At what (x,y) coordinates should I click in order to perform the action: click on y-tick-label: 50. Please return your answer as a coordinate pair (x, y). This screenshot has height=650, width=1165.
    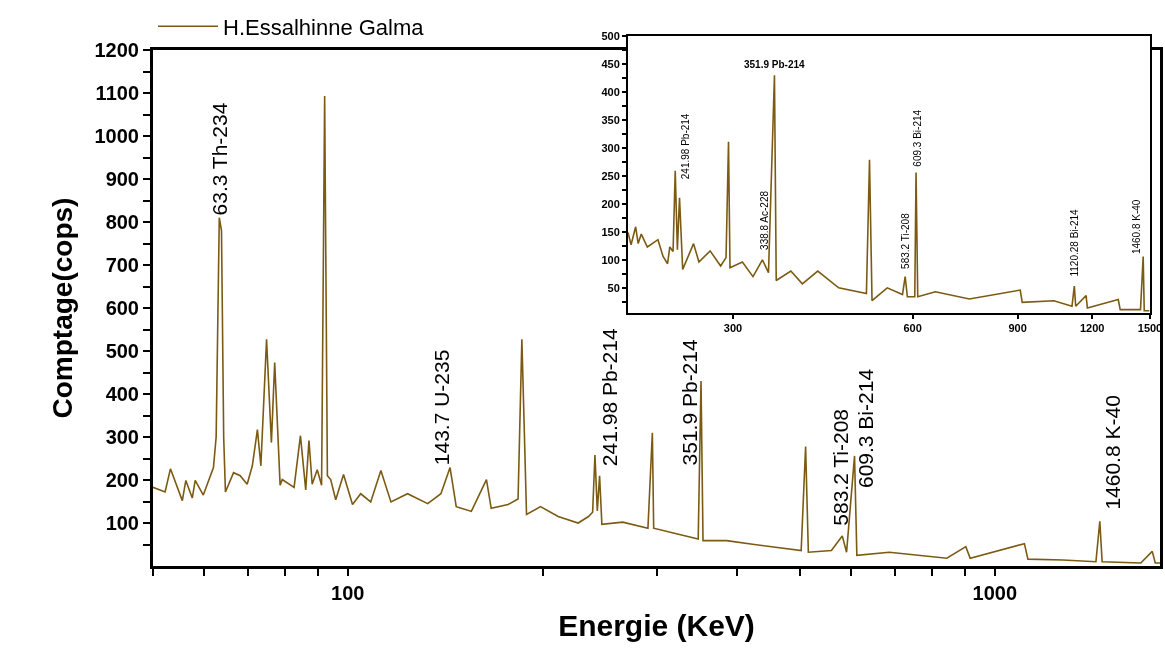
    Looking at the image, I should click on (613, 287).